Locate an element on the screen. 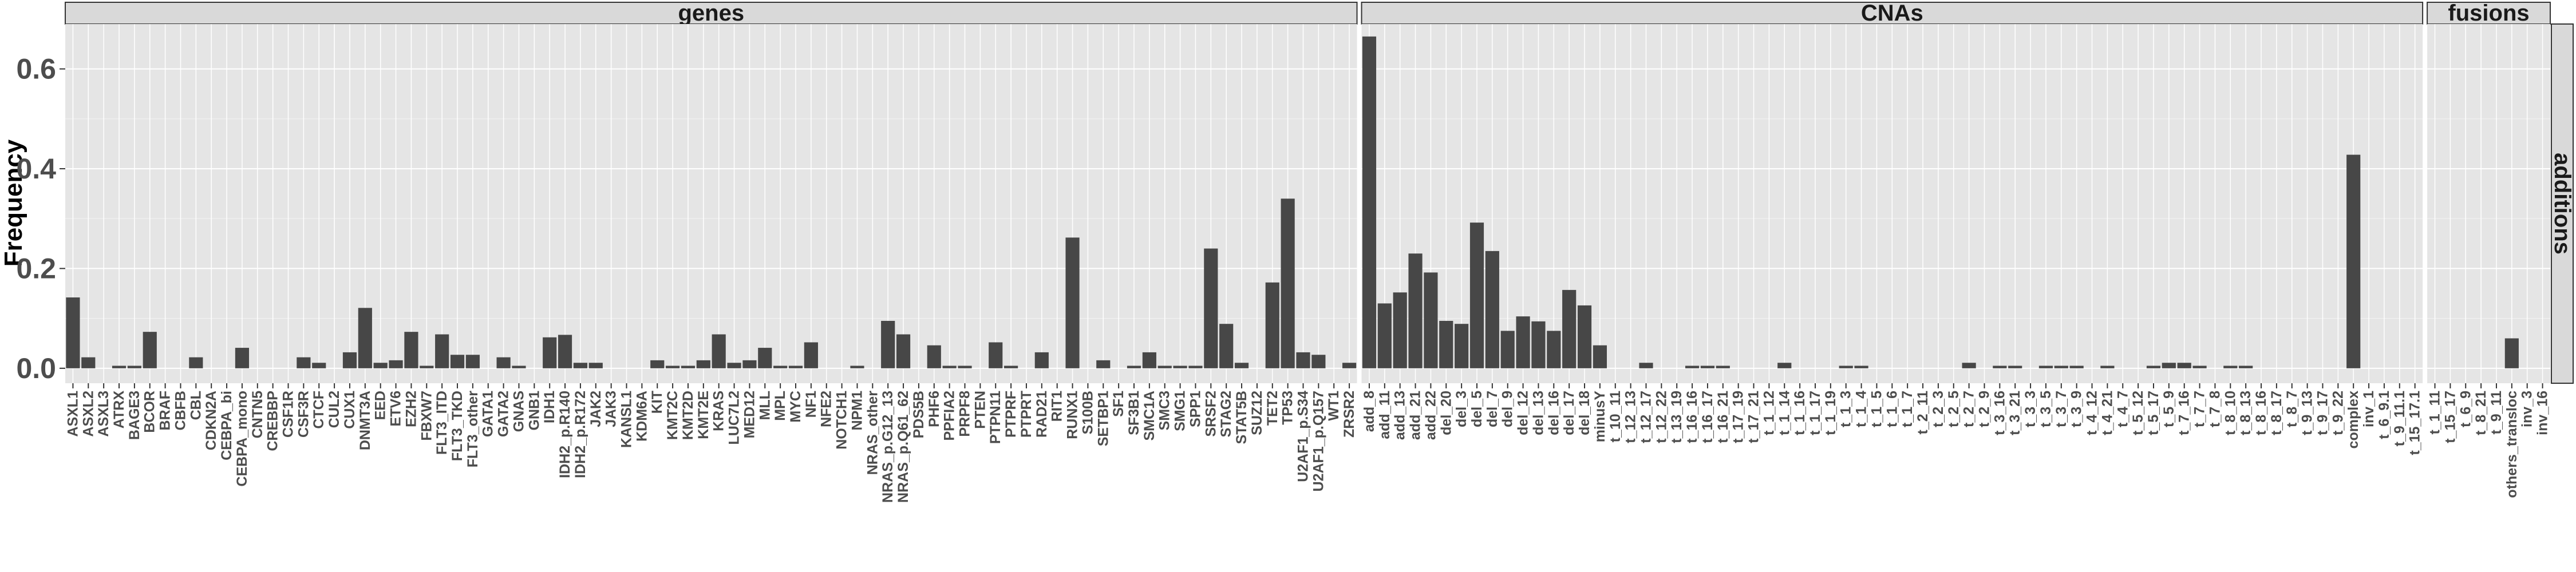 The image size is (2576, 572). x-tick-label: t_12_13 is located at coordinates (1631, 417).